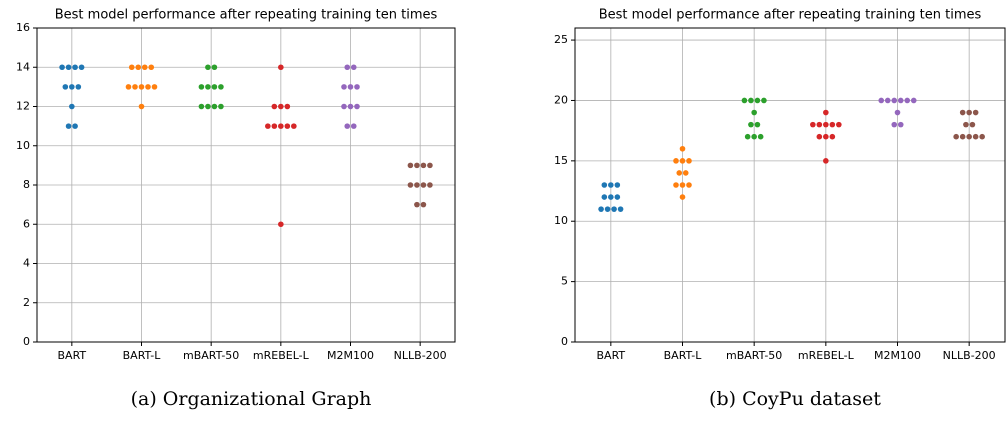  Describe the element at coordinates (26, 184) in the screenshot. I see `y-tick-label: 8` at that location.